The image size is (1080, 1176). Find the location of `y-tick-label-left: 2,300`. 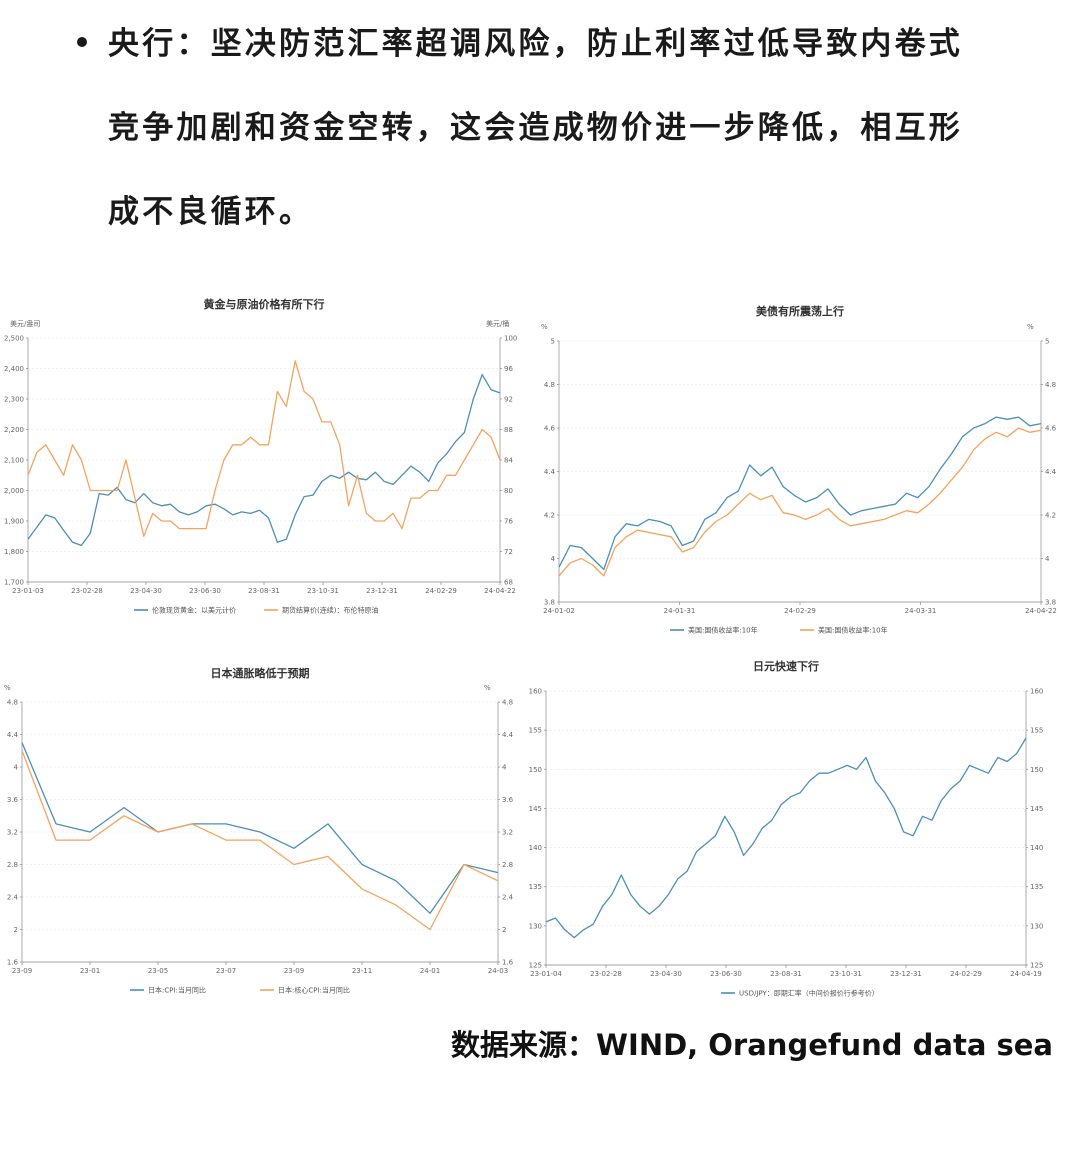

y-tick-label-left: 2,300 is located at coordinates (14, 400).